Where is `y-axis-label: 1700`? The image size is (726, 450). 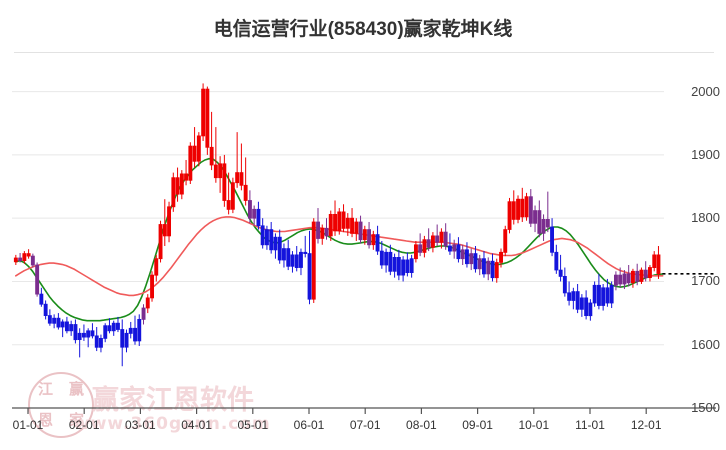 y-axis-label: 1700 is located at coordinates (705, 281).